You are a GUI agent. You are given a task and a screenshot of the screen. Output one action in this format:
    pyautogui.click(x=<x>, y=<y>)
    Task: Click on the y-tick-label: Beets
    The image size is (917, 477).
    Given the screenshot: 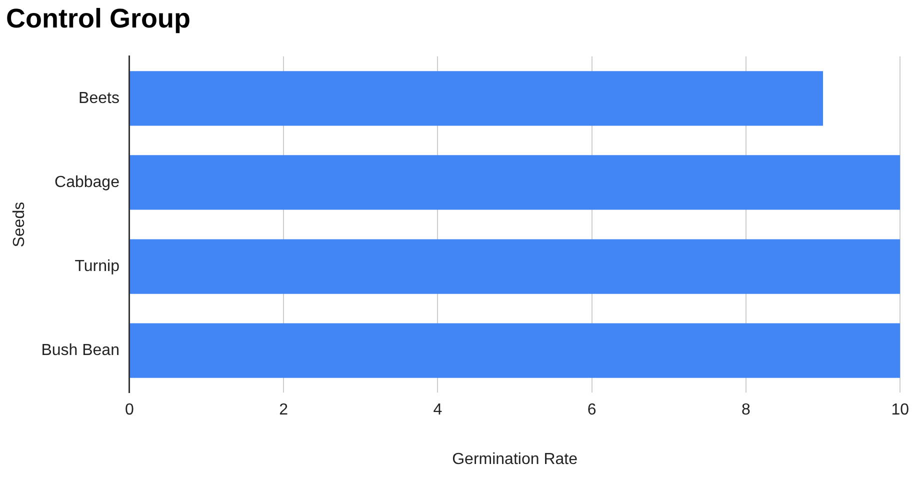 What is the action you would take?
    pyautogui.click(x=99, y=98)
    